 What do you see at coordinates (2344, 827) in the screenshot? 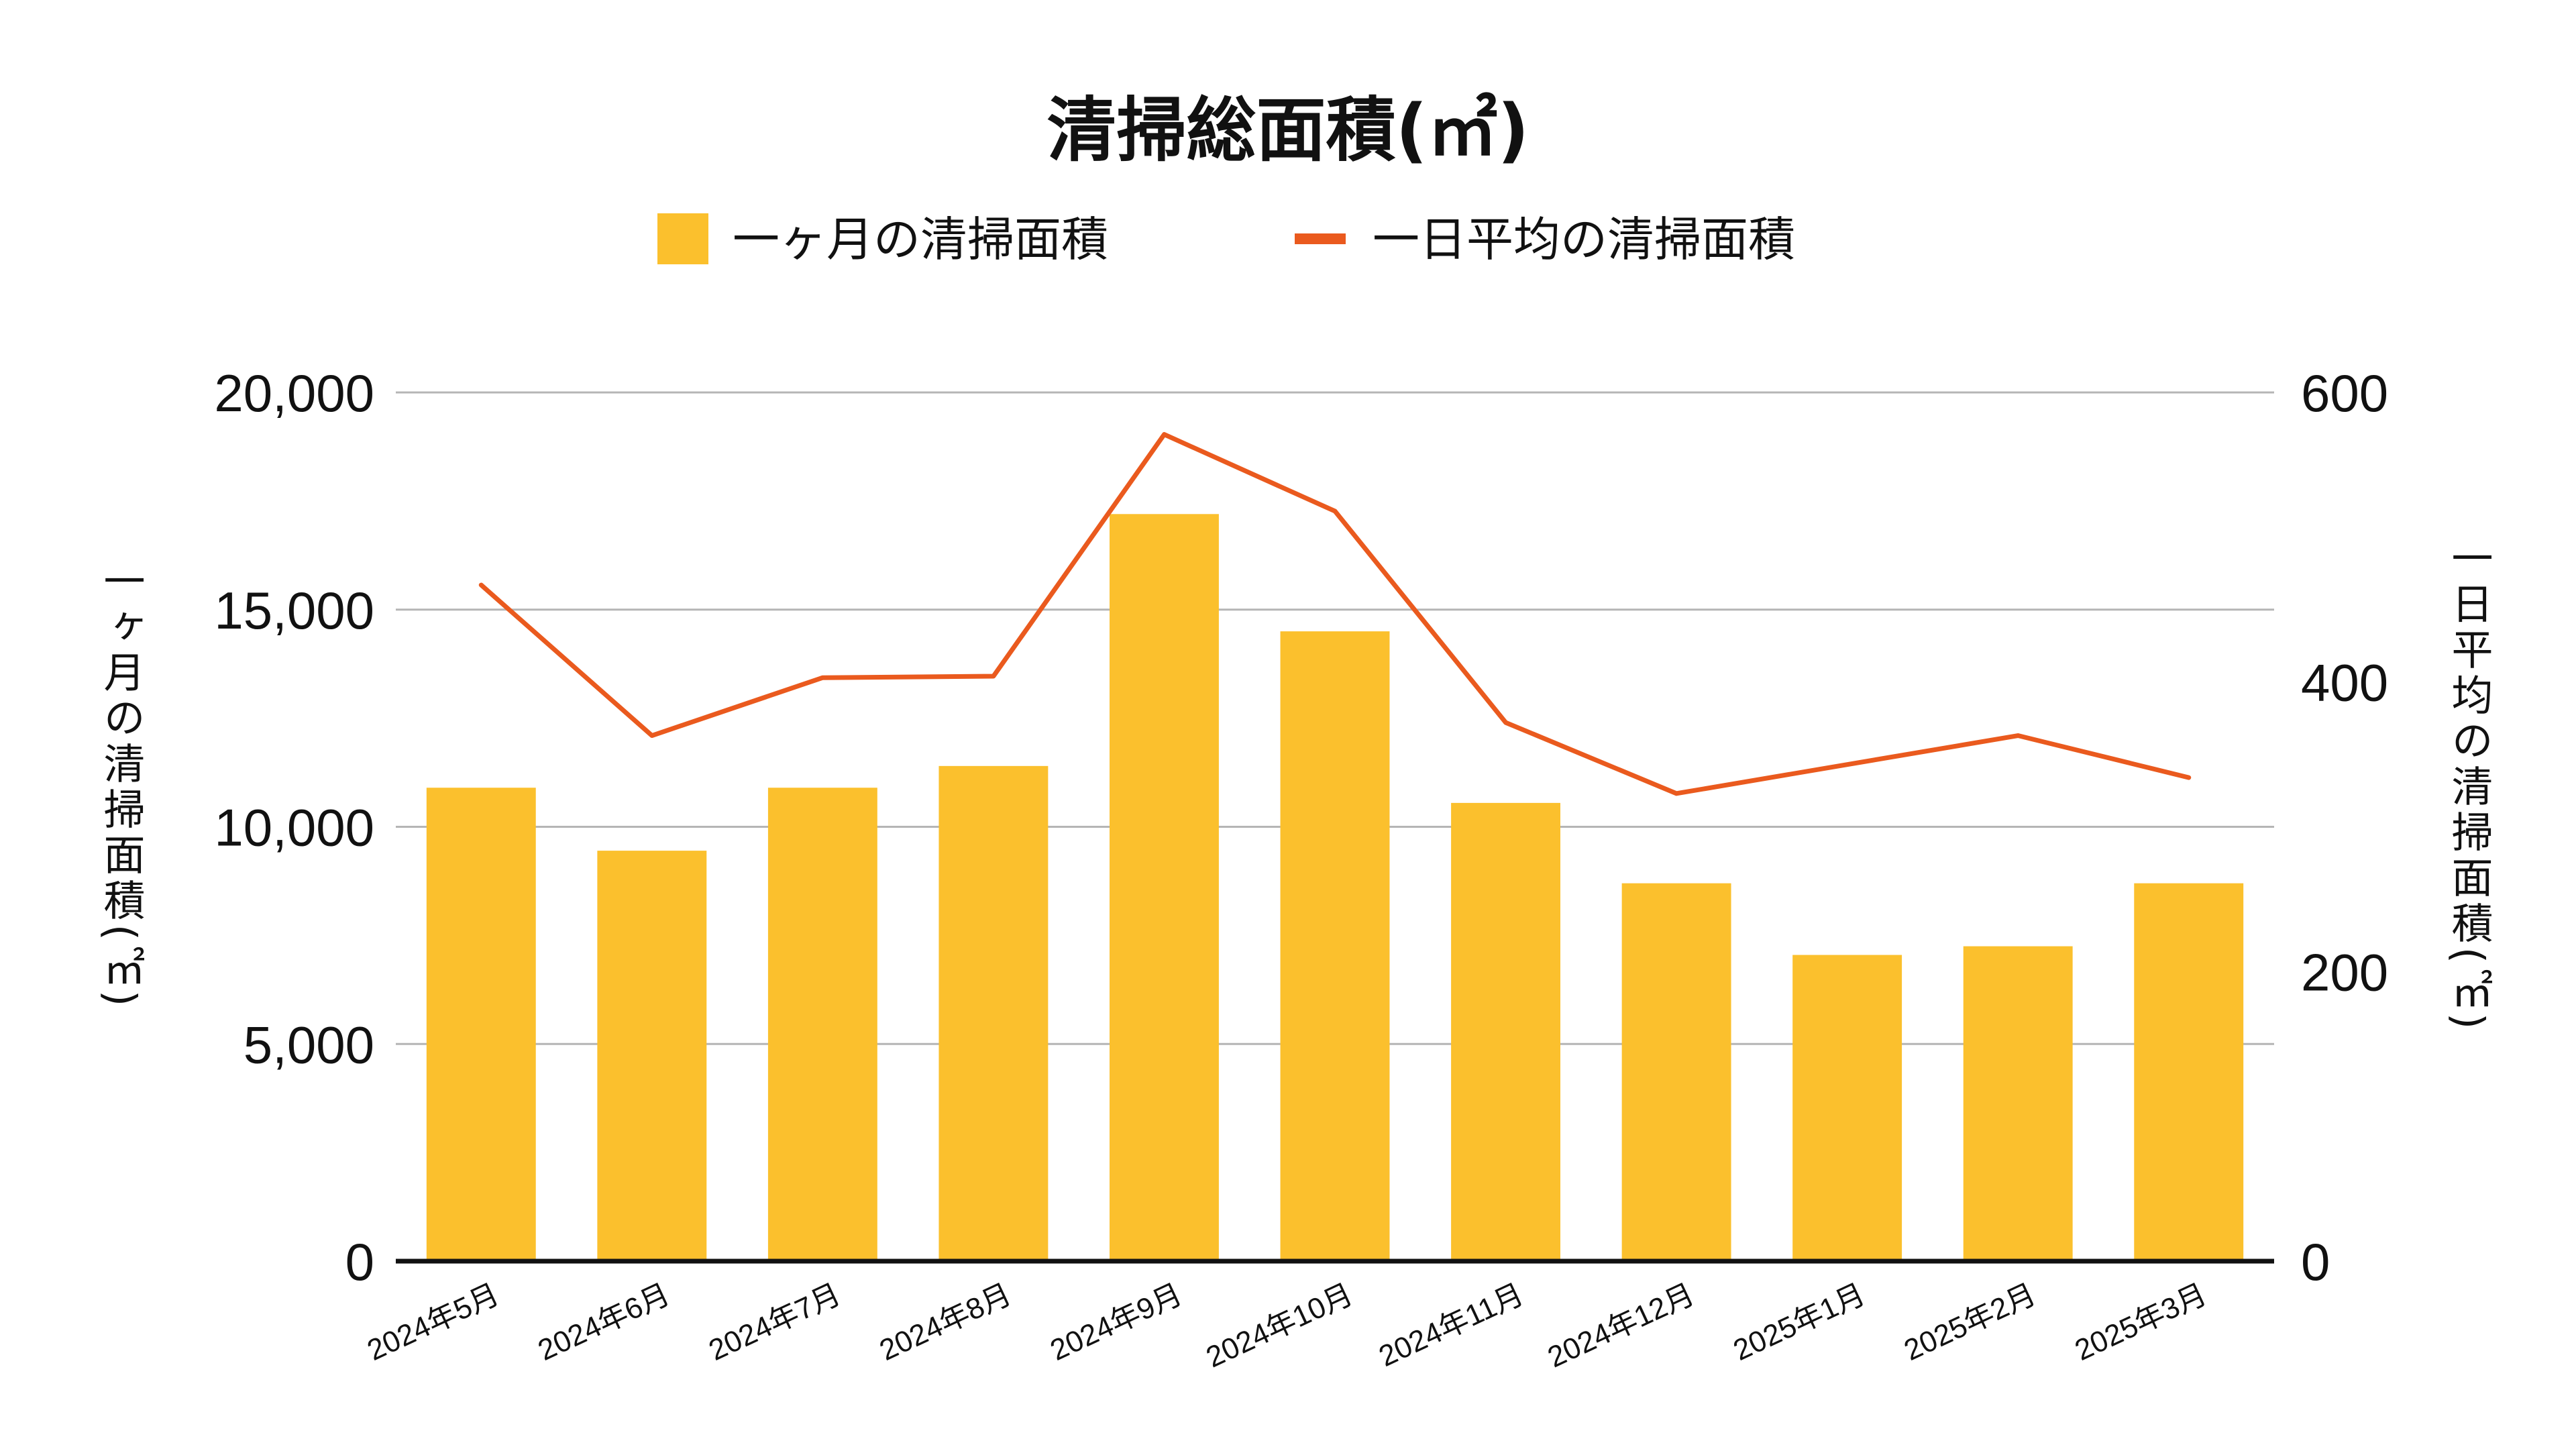
I see `right-axis-ticks: 0 200 400 600` at bounding box center [2344, 827].